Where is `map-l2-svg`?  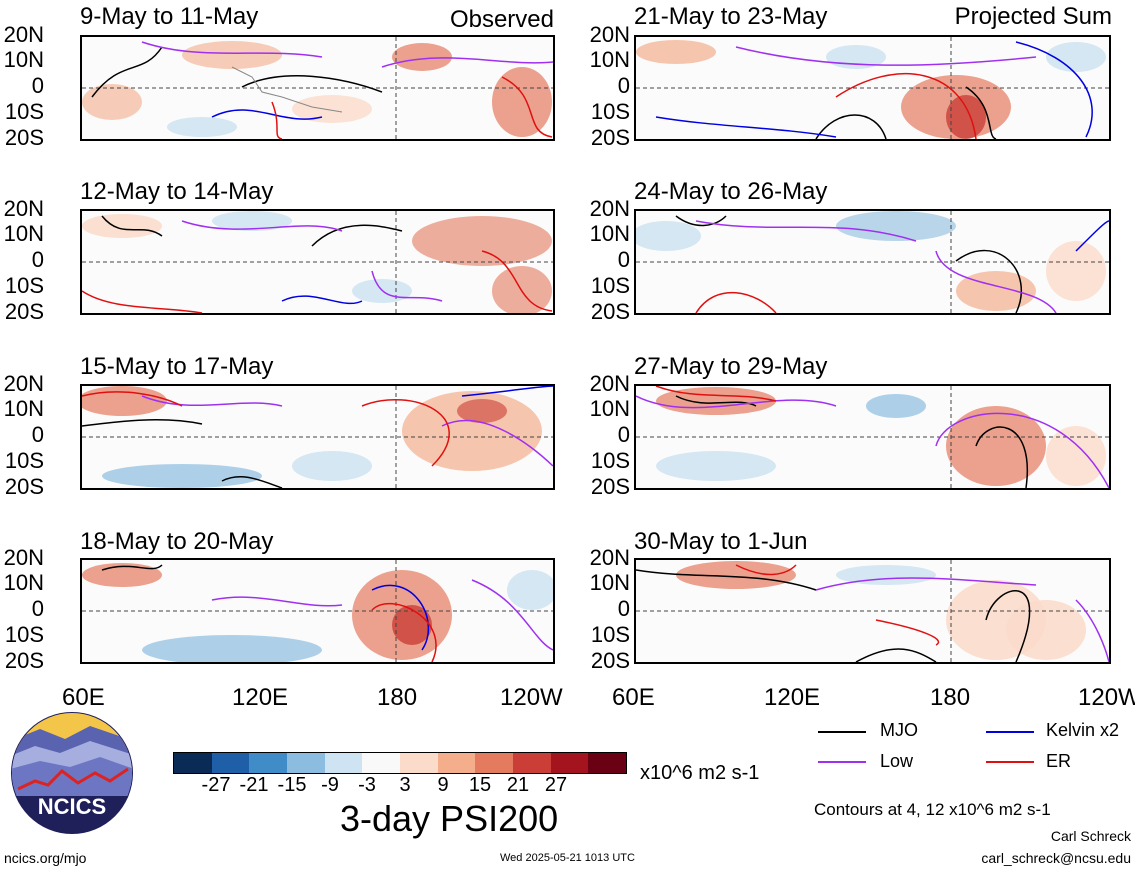 map-l2-svg is located at coordinates (317, 262).